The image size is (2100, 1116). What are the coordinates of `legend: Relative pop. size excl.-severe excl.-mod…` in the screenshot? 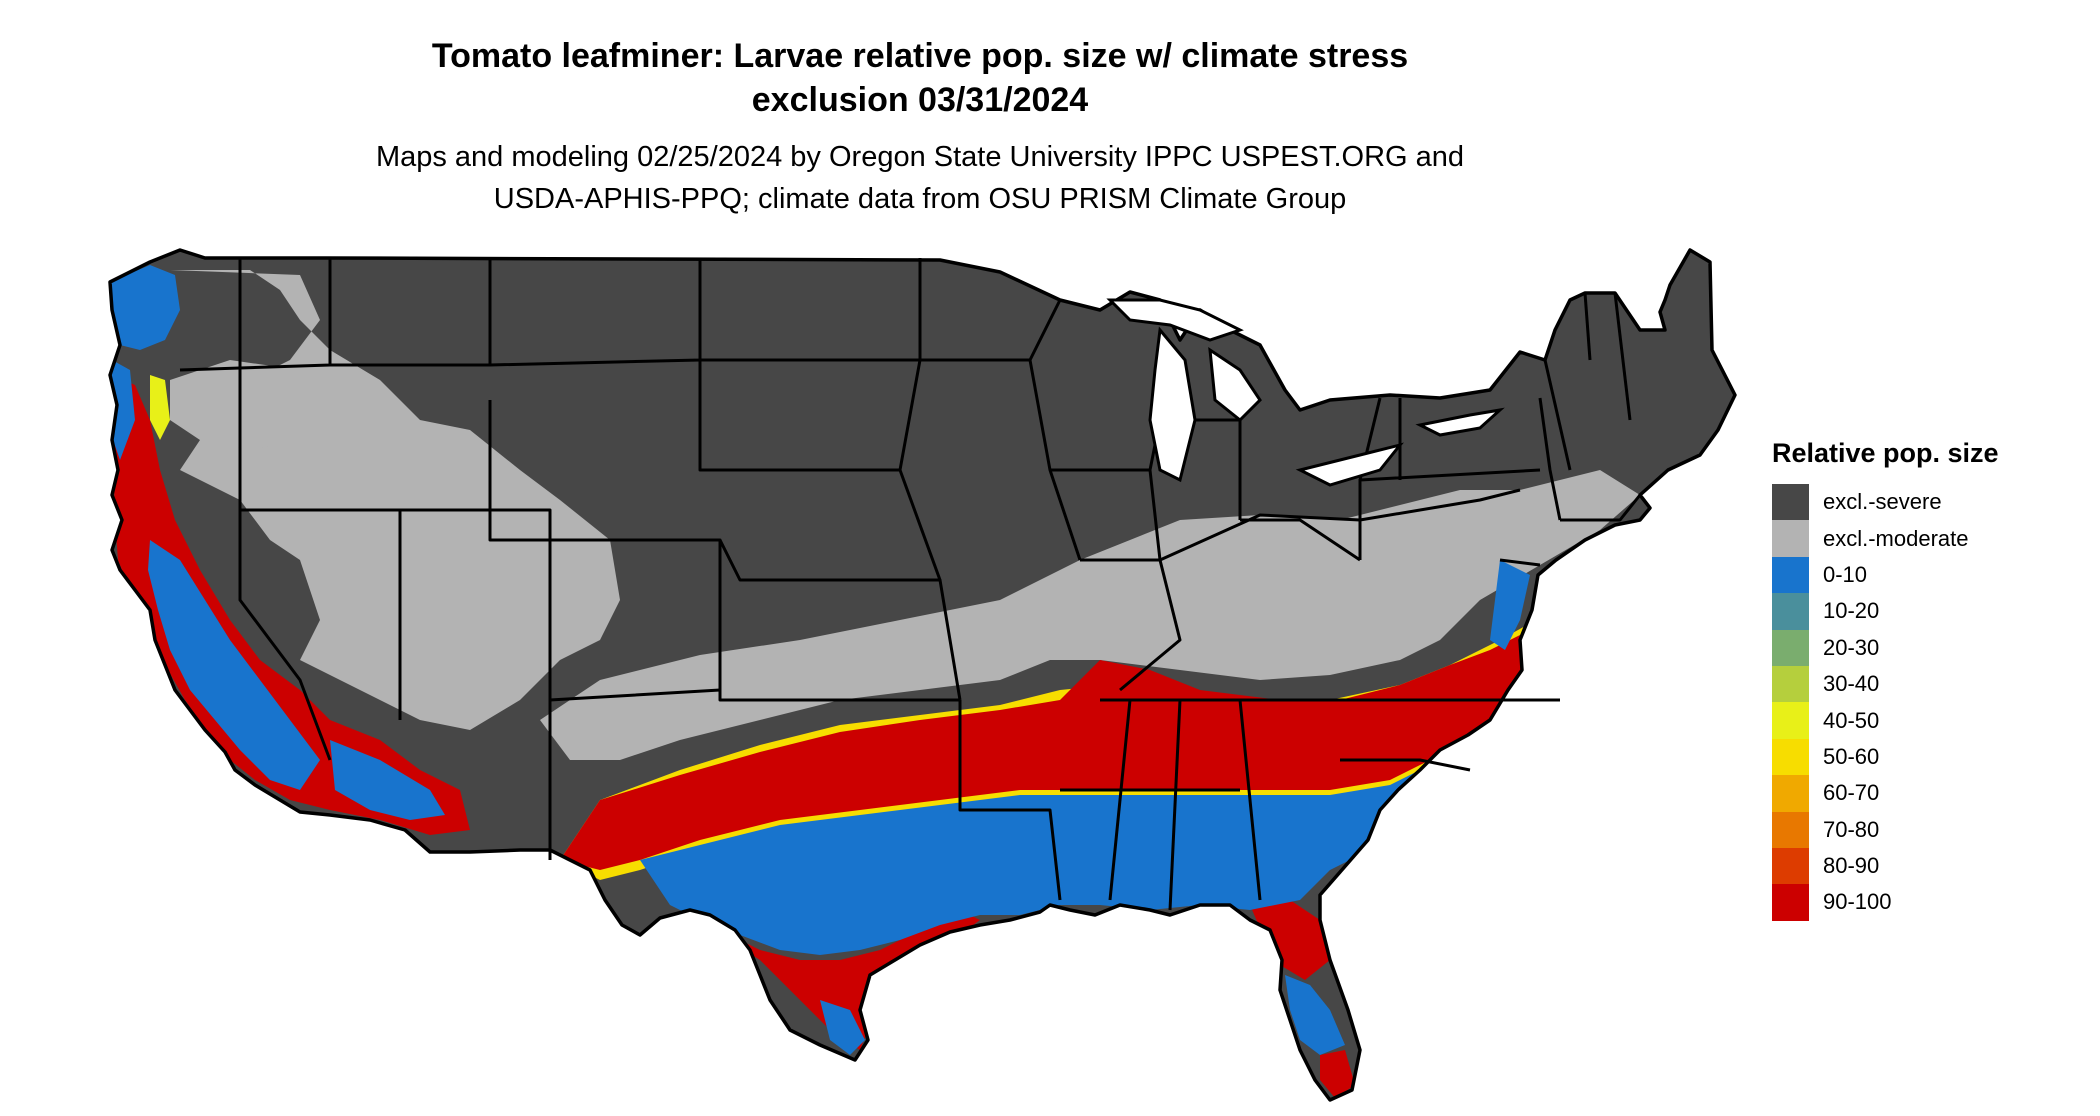 It's located at (1885, 678).